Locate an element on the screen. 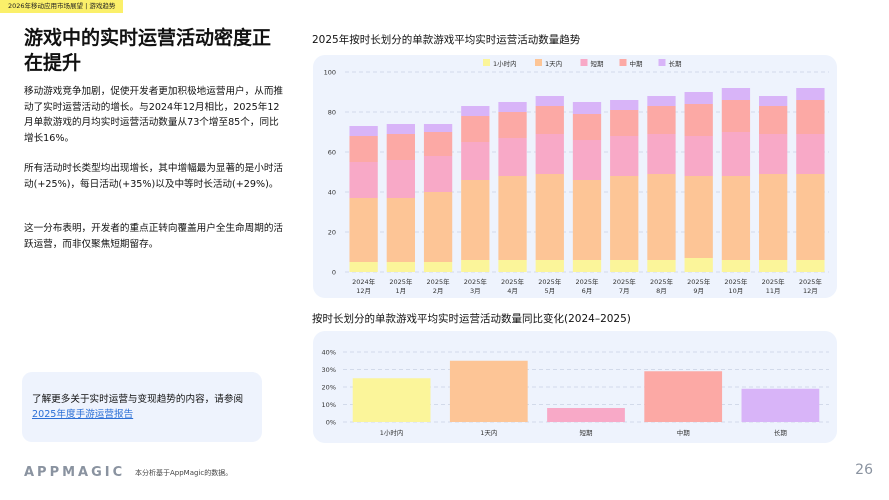  callout-text: 了解更多关于实时运营与变现趋势的内容，请参阅 is located at coordinates (138, 399).